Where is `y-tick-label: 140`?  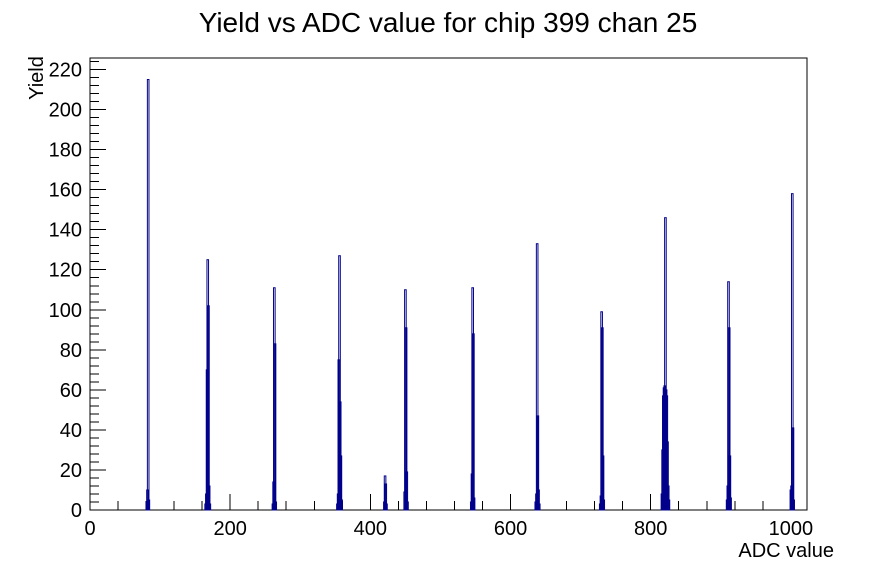
y-tick-label: 140 is located at coordinates (65, 231).